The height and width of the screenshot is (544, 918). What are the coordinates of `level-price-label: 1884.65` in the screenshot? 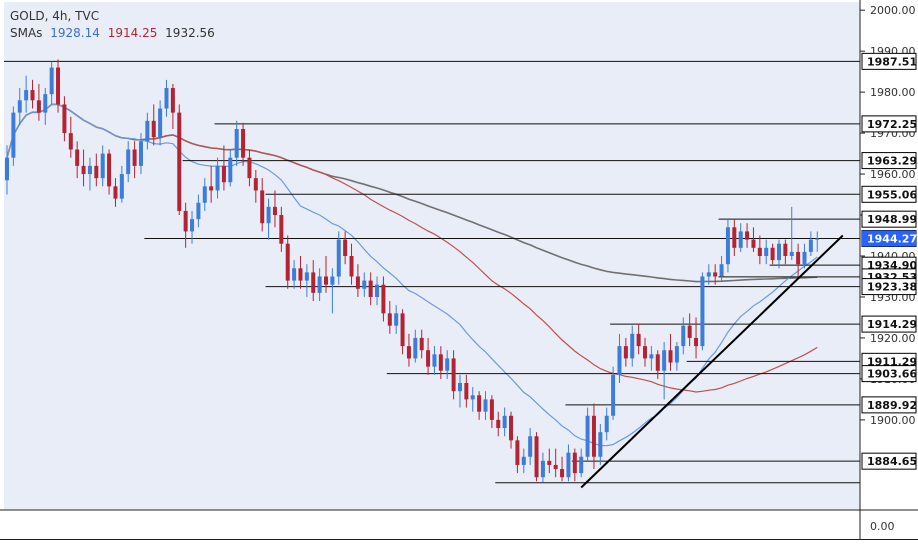 It's located at (889, 461).